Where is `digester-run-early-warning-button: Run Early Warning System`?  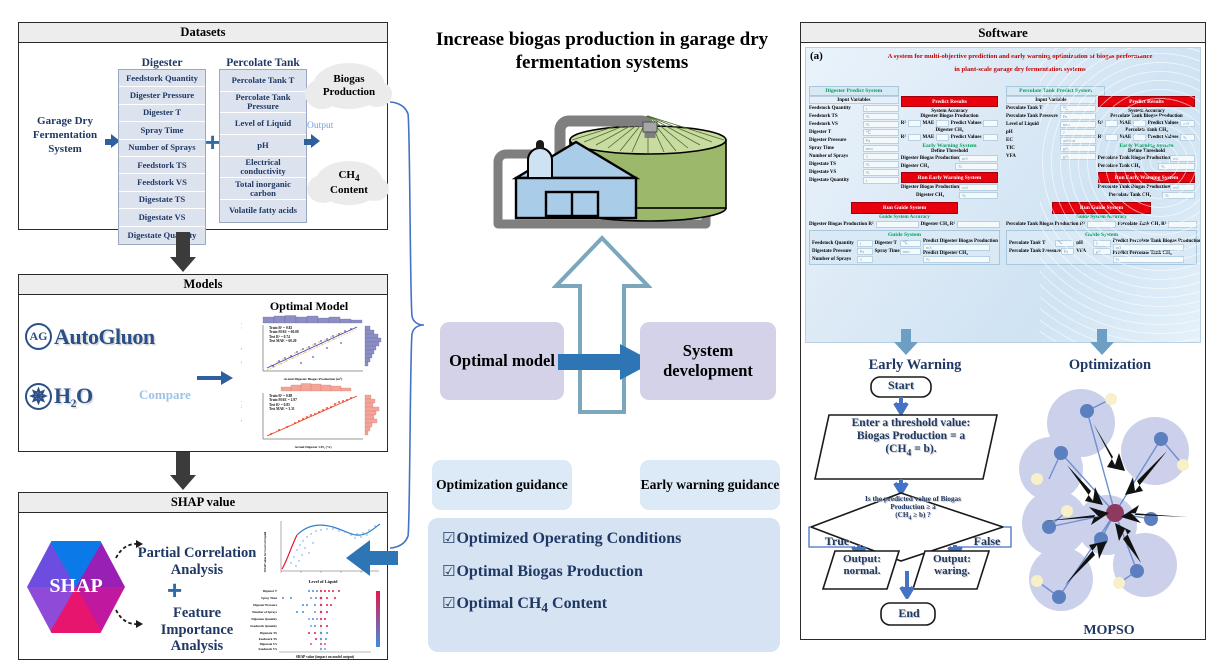 digester-run-early-warning-button: Run Early Warning System is located at coordinates (949, 178).